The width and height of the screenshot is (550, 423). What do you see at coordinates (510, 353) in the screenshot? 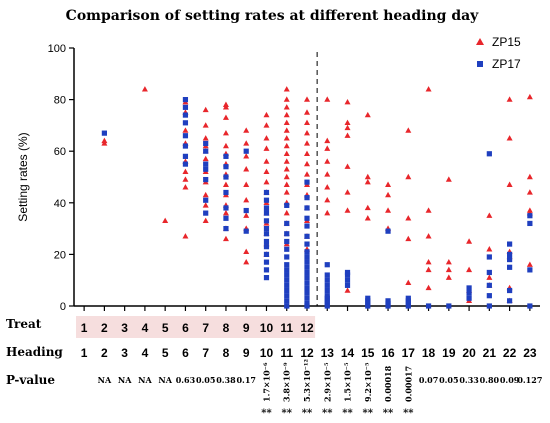
I see `heading-cell: 22` at bounding box center [510, 353].